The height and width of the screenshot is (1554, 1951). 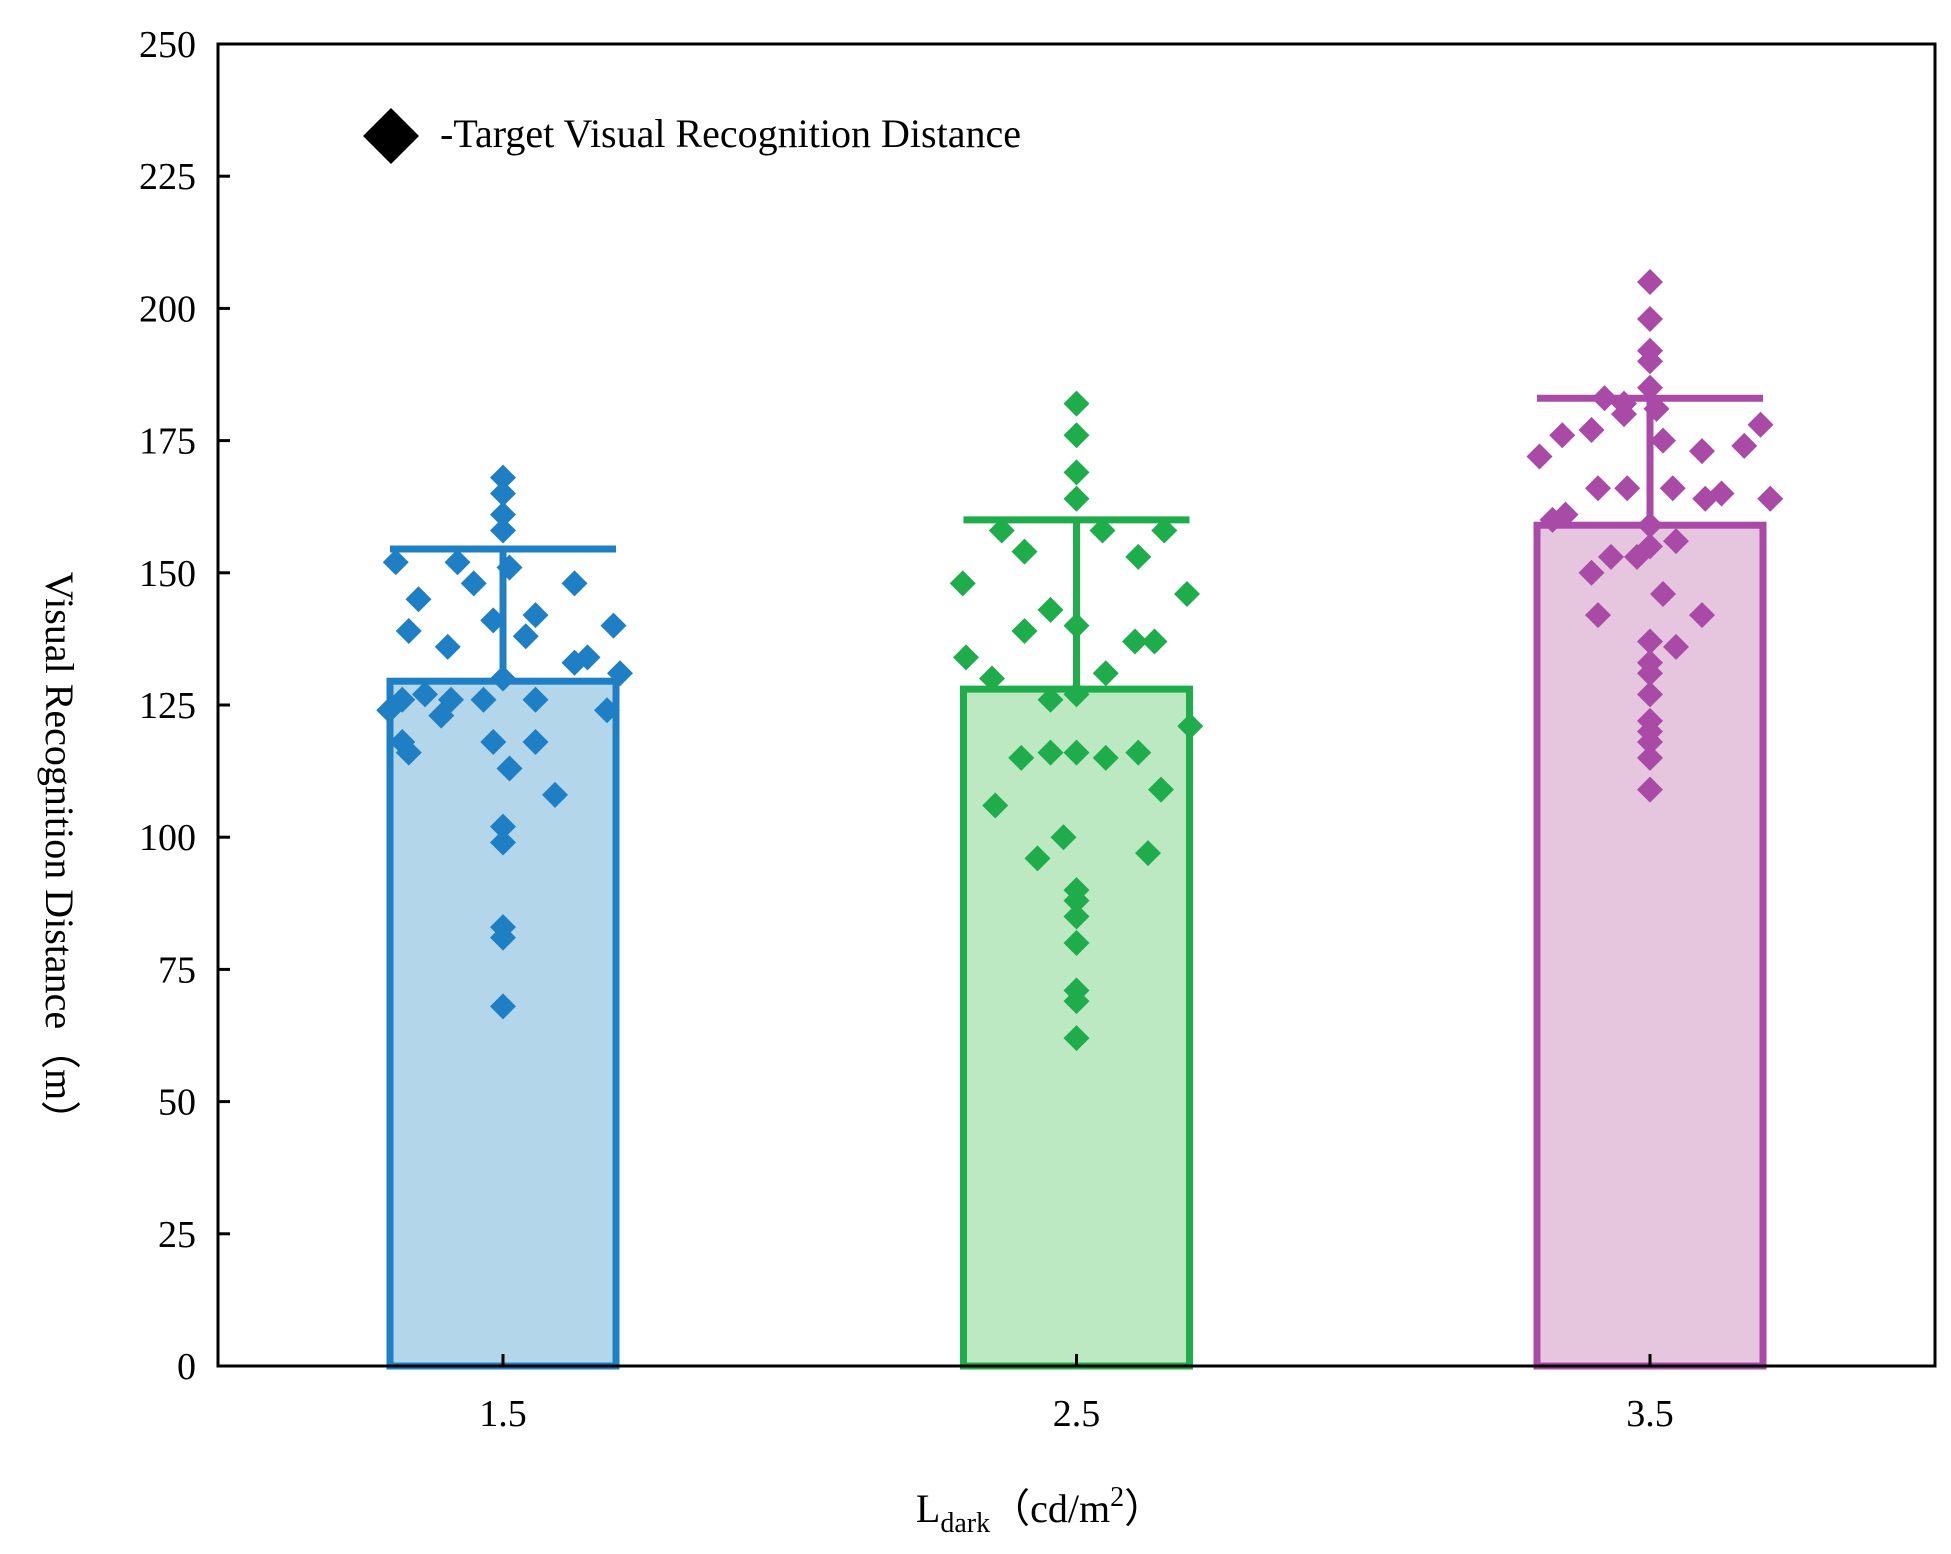 What do you see at coordinates (730, 133) in the screenshot?
I see `legend-label: -Target Visual Recognition Distance` at bounding box center [730, 133].